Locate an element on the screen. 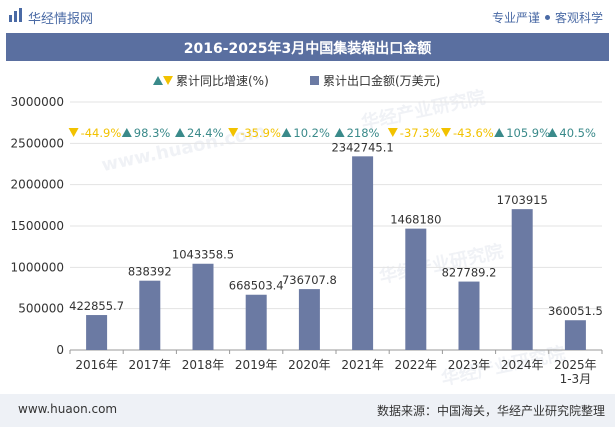 The height and width of the screenshot is (427, 615). x-tick-label: 2016年 is located at coordinates (96, 365).